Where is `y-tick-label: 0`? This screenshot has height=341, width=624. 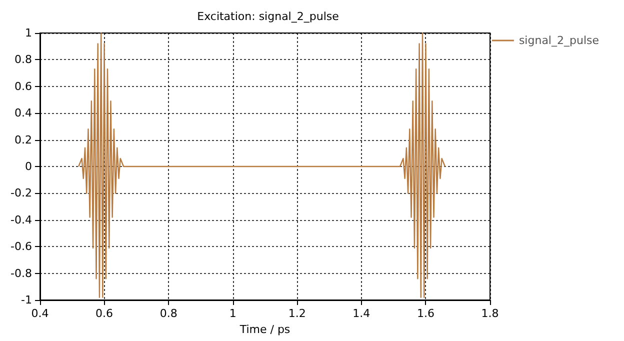 y-tick-label: 0 is located at coordinates (28, 166).